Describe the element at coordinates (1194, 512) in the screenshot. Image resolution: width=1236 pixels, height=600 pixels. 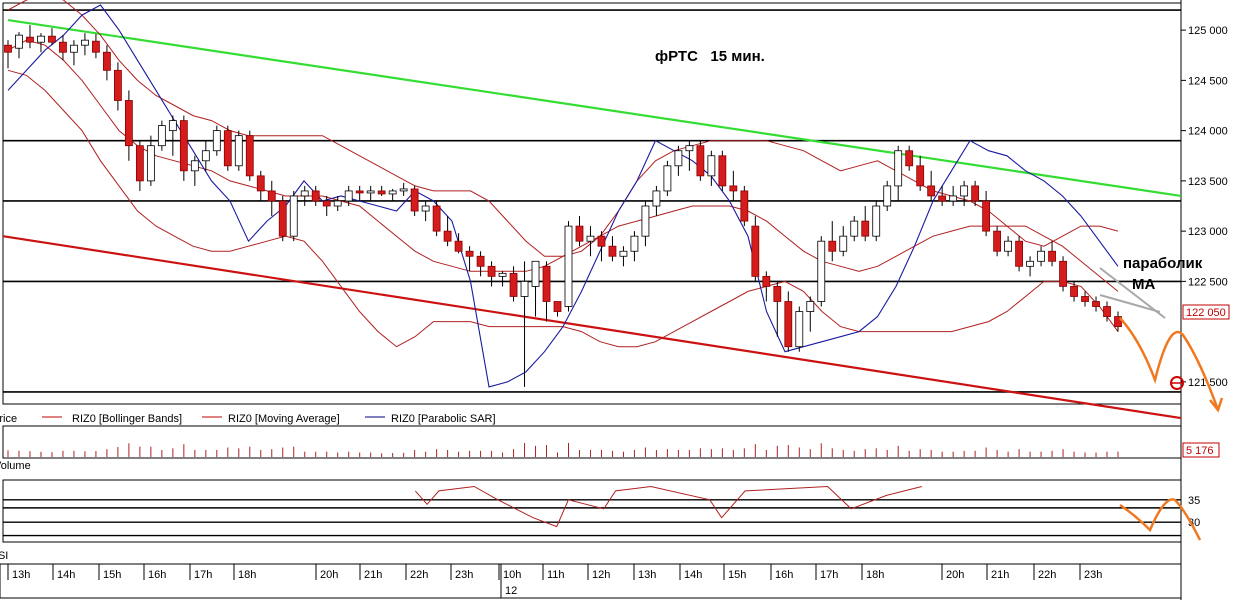
I see `rsi-axis-ticks: 35 30` at that location.